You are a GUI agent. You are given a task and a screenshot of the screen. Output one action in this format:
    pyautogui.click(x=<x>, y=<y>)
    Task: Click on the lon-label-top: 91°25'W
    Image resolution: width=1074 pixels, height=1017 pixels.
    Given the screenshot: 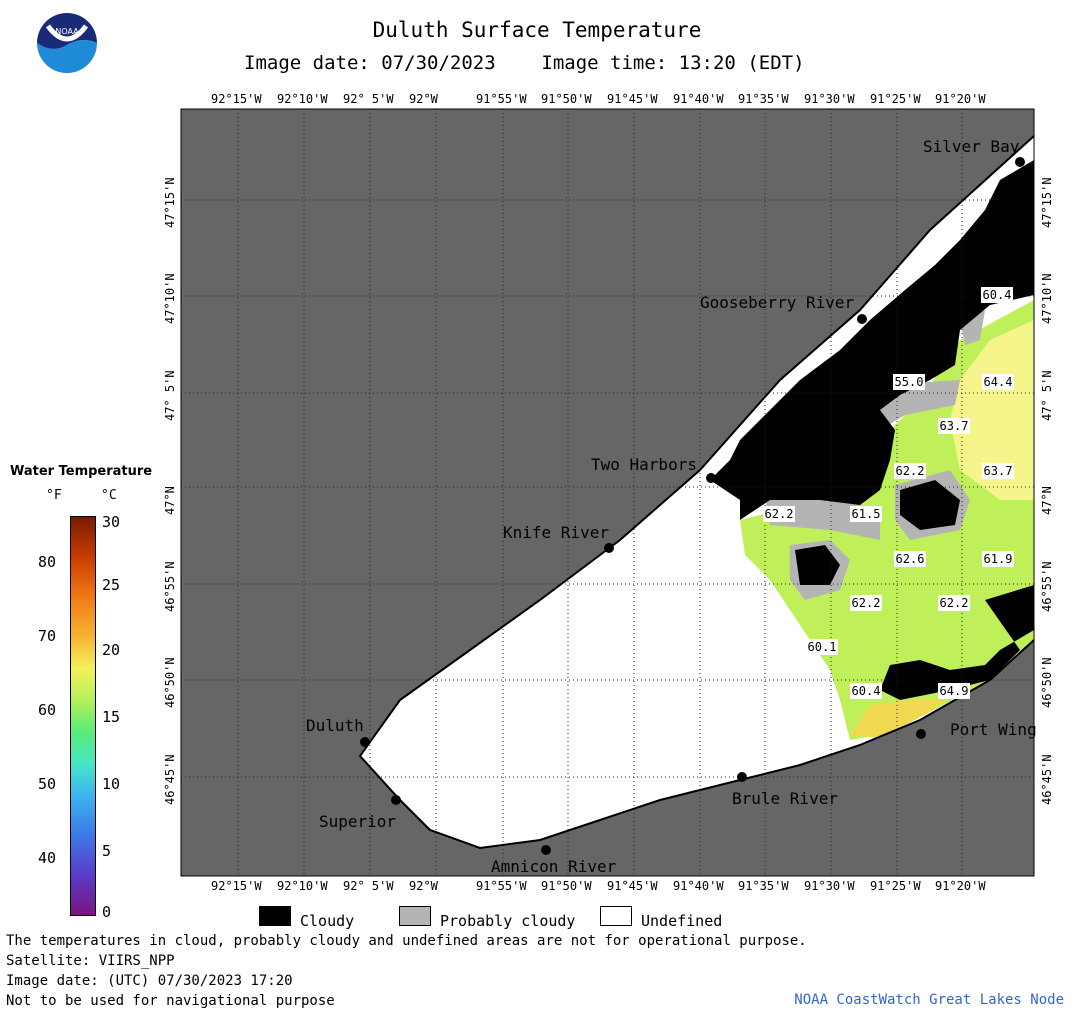 What is the action you would take?
    pyautogui.click(x=895, y=99)
    